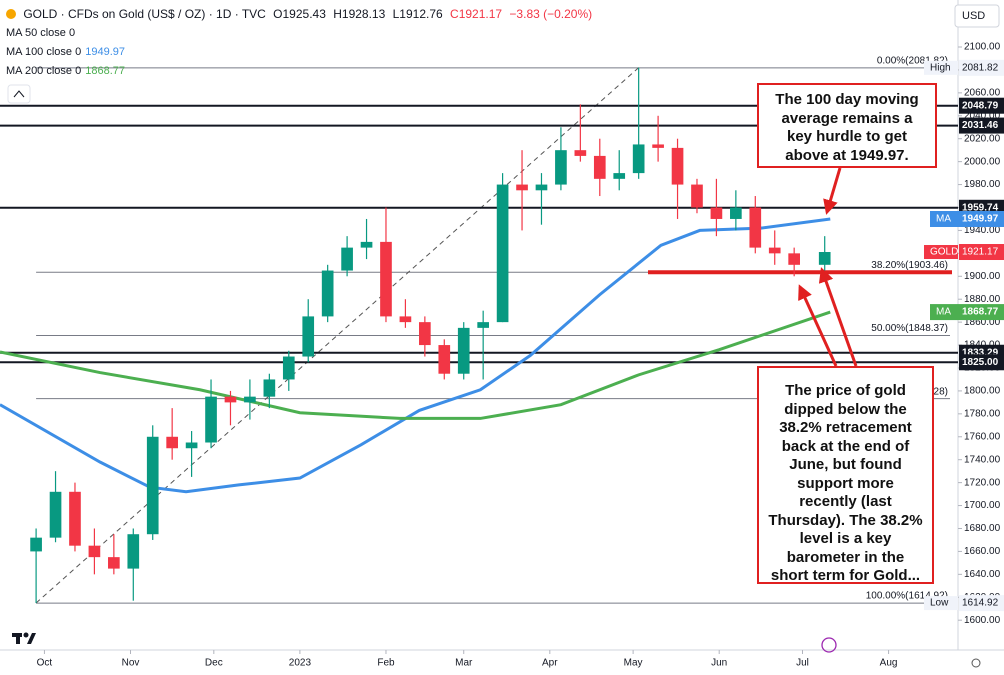 The image size is (1004, 675). Describe the element at coordinates (44, 52) in the screenshot. I see `legend-label: MA 100 close 0` at that location.